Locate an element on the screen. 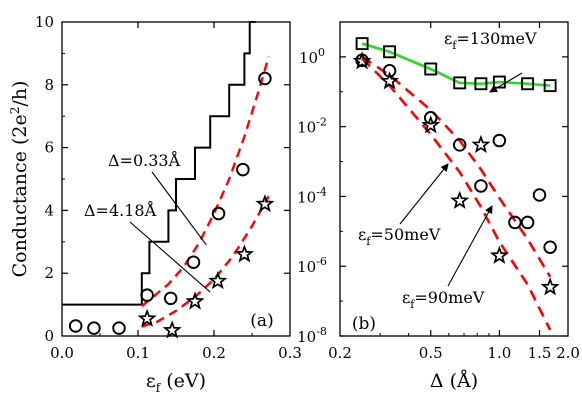  panel-b-ytick-label: 10⁻⁴ is located at coordinates (312, 195).